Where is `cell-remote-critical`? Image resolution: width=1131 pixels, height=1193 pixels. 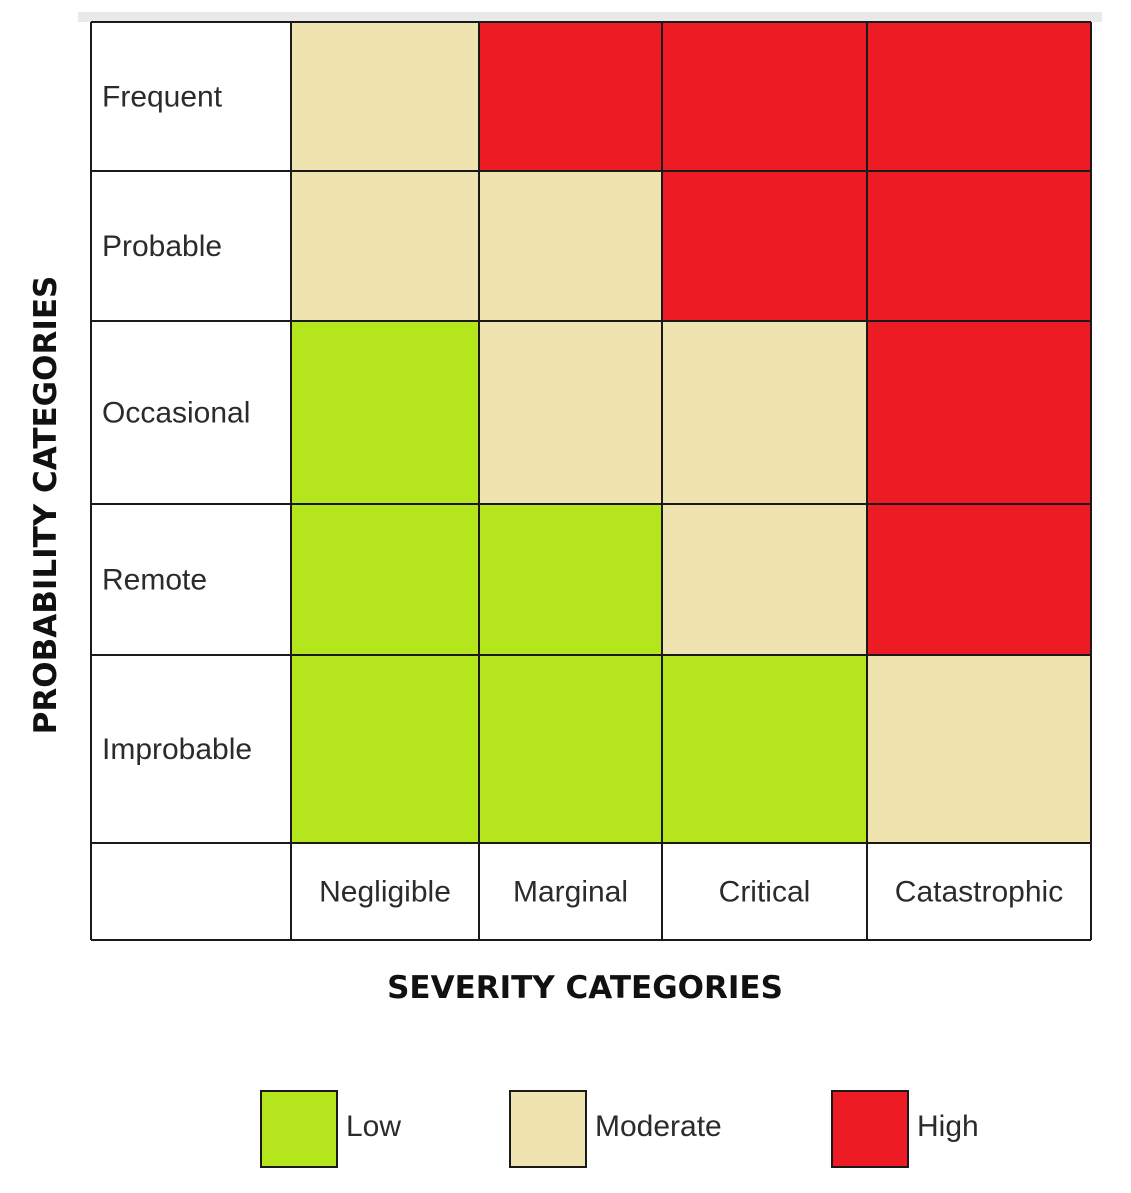 cell-remote-critical is located at coordinates (764, 579).